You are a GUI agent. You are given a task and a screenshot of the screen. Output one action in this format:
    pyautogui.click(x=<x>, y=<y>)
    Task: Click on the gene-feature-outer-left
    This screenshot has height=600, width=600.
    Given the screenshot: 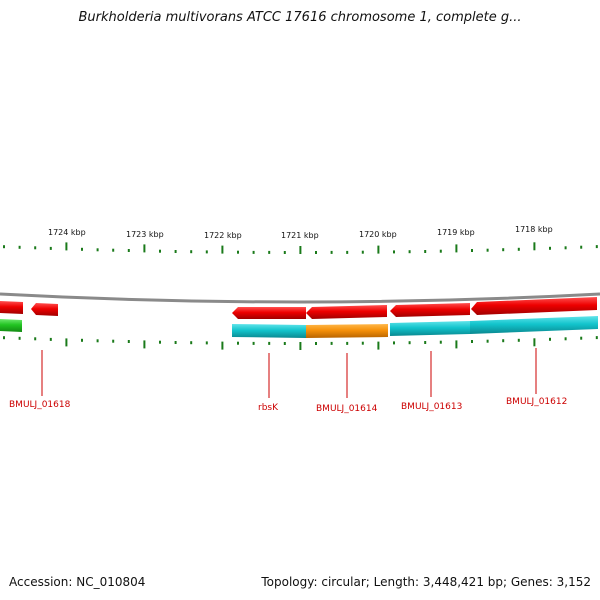 What is the action you would take?
    pyautogui.click(x=44, y=309)
    